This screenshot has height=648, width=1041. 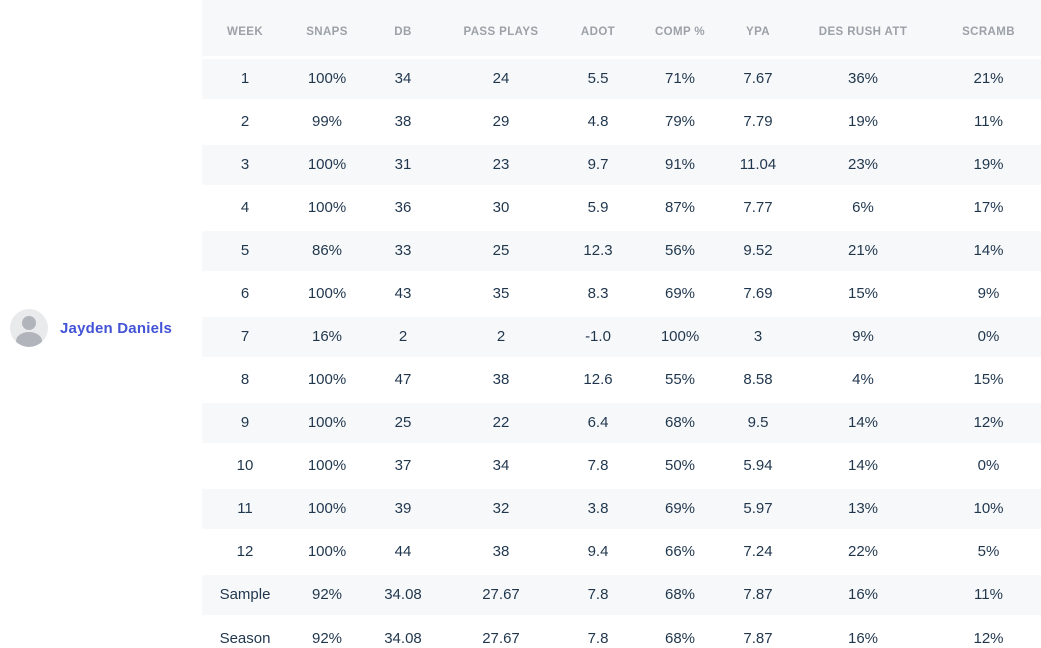 I want to click on table-cell: 0%, so click(x=988, y=464).